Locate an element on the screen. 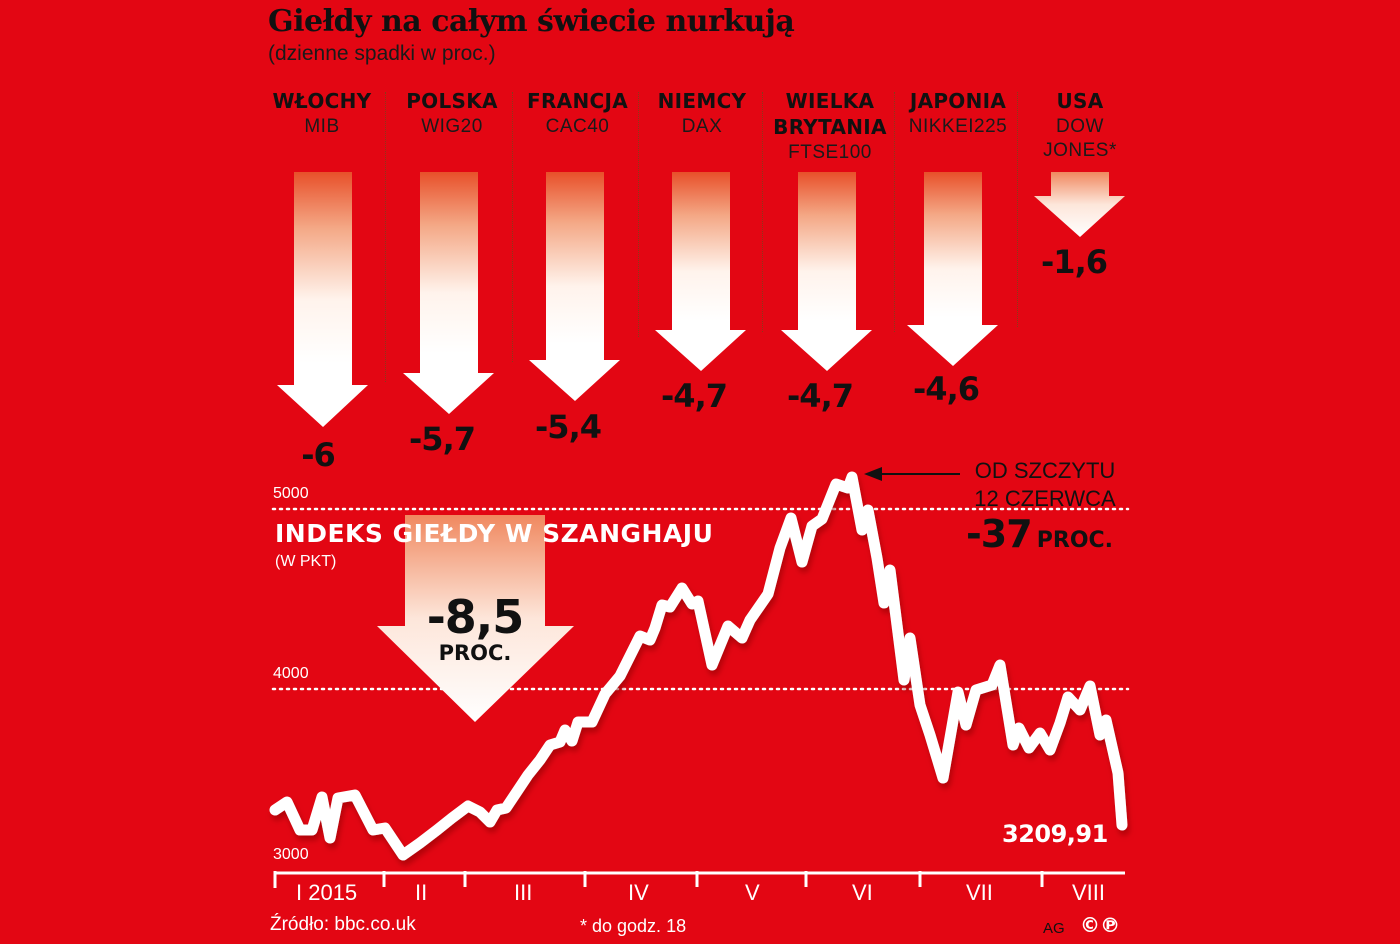 This screenshot has height=944, width=1400. month-label-may: V is located at coordinates (752, 892).